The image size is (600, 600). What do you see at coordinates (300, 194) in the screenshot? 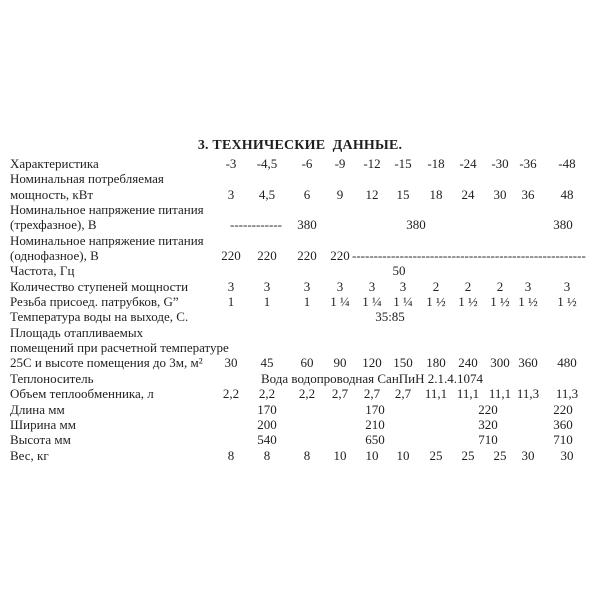
I see `table-row: мощность, кВт 3 4,5 6 9 12 15 18 24 30 36 48` at bounding box center [300, 194].